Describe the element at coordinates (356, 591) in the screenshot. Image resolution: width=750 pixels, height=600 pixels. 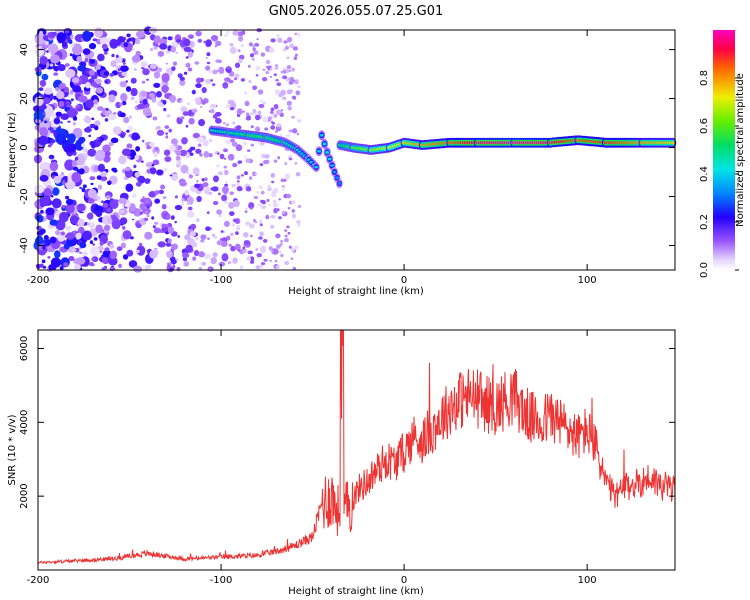
I see `snr-x-label: Height of straight line (km)` at that location.